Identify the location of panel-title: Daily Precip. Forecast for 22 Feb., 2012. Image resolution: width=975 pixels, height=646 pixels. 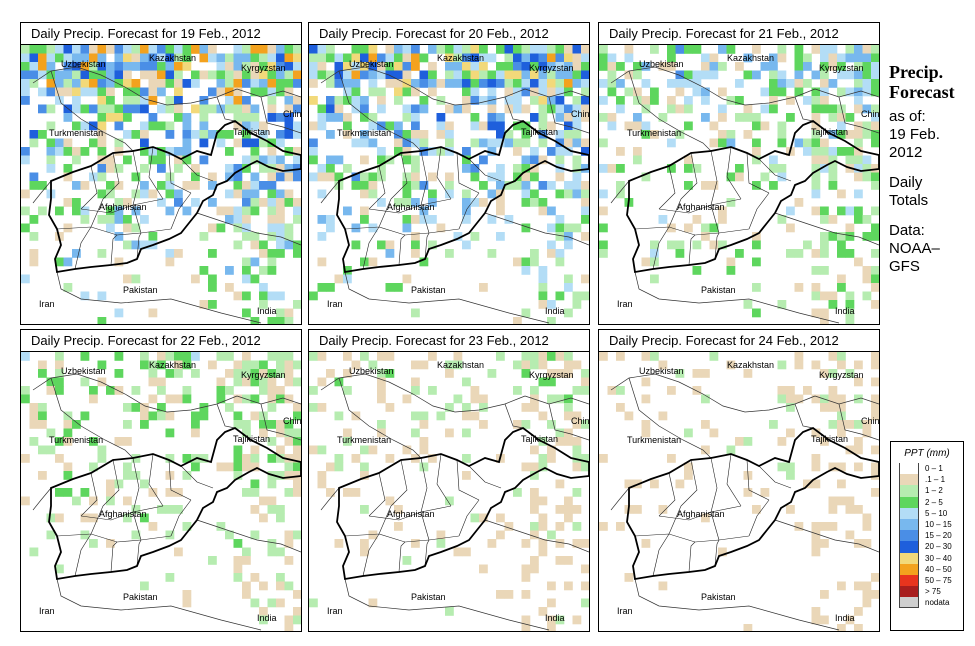
(161, 341).